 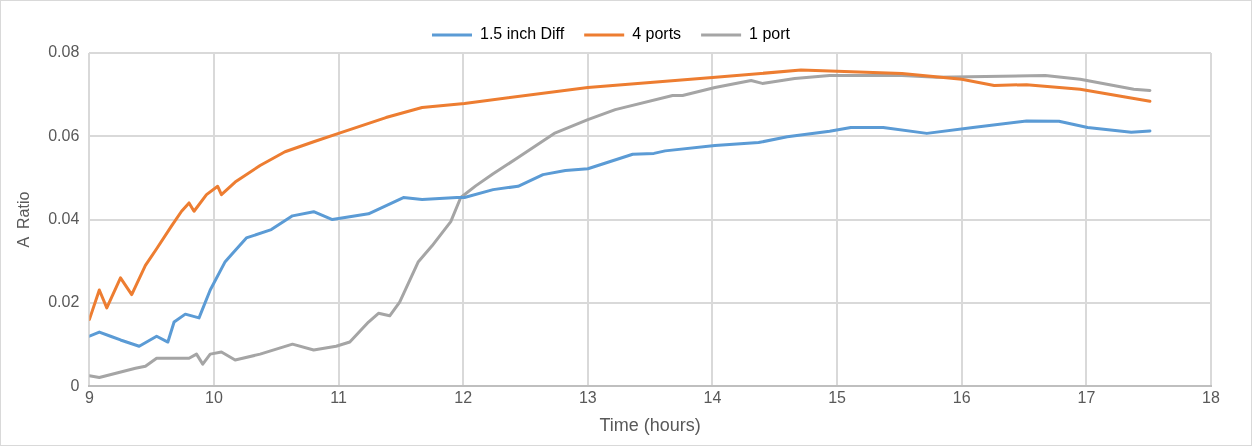 What do you see at coordinates (587, 398) in the screenshot?
I see `x-tick-label: 13` at bounding box center [587, 398].